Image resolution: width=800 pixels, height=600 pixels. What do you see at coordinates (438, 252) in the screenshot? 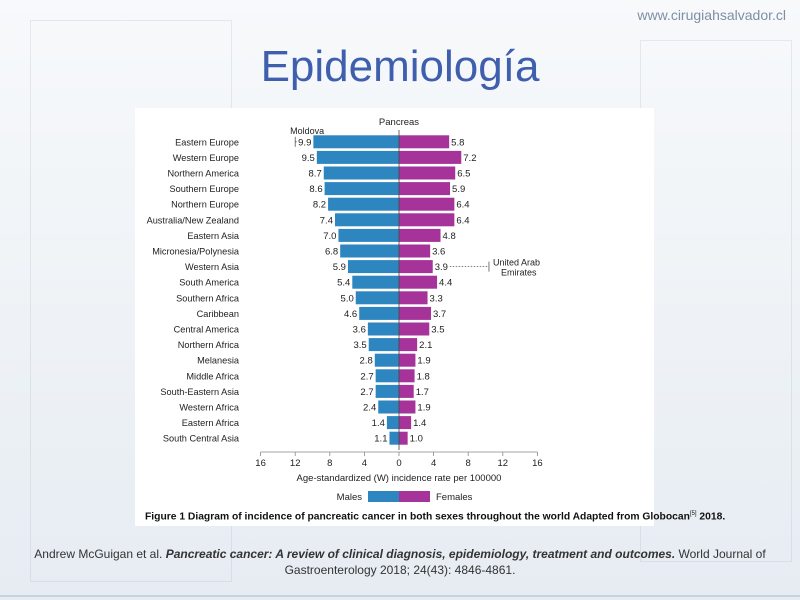
I see `female-value-label: 3.6` at bounding box center [438, 252].